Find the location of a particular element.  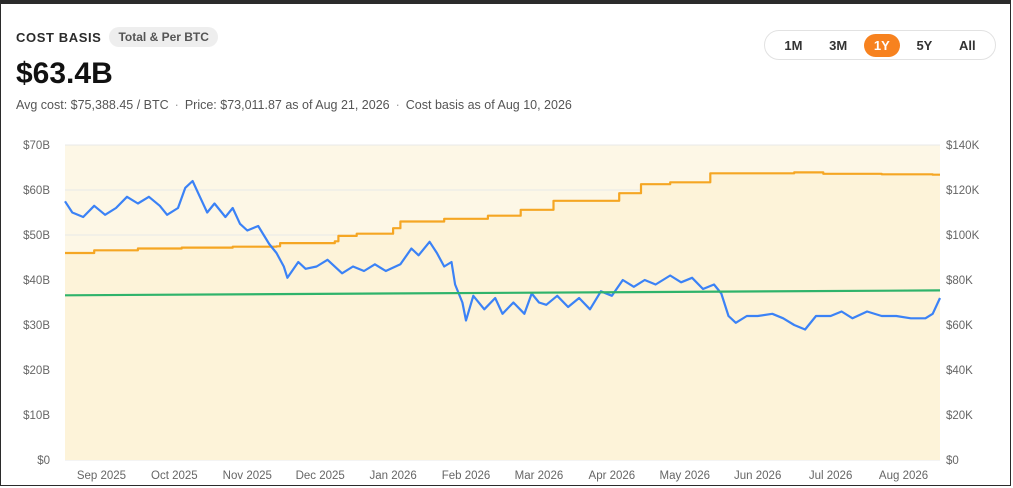

right-tick-label: $20K is located at coordinates (959, 416).